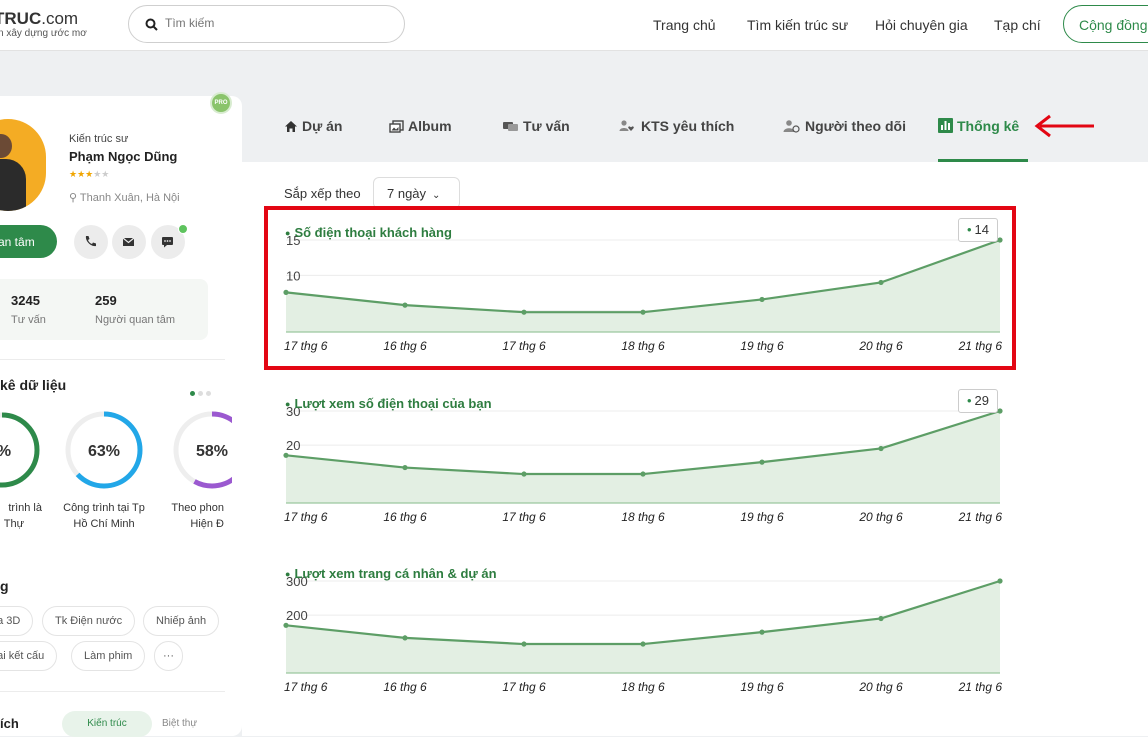 The width and height of the screenshot is (1148, 737). What do you see at coordinates (293, 445) in the screenshot?
I see `y-tick-label: 20` at bounding box center [293, 445].